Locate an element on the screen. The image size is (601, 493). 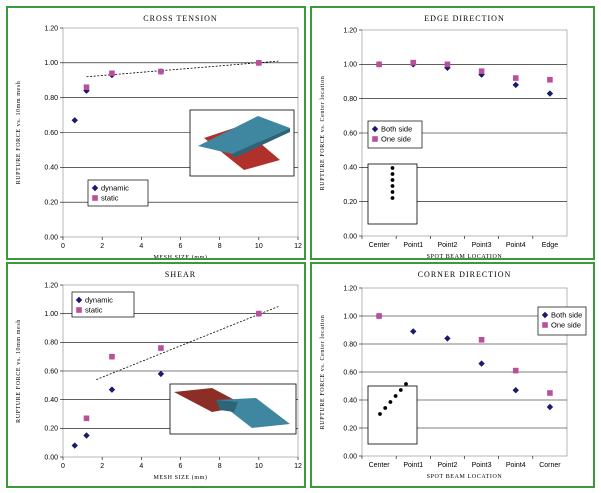
x-tick-label: 4 is located at coordinates (141, 246).